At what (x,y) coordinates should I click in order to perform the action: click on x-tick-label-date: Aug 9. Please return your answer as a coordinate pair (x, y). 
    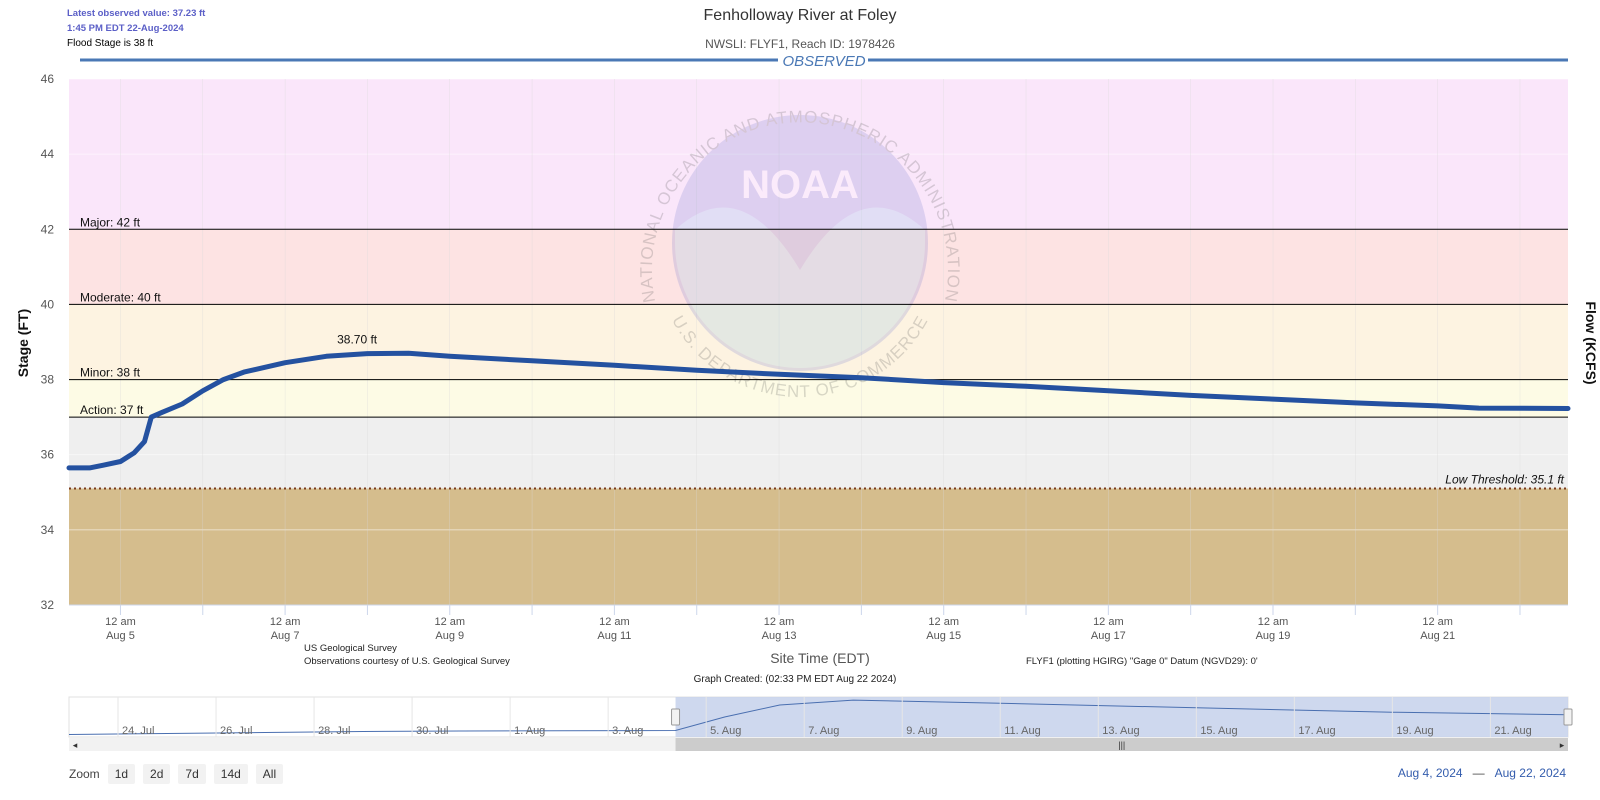
    Looking at the image, I should click on (449, 636).